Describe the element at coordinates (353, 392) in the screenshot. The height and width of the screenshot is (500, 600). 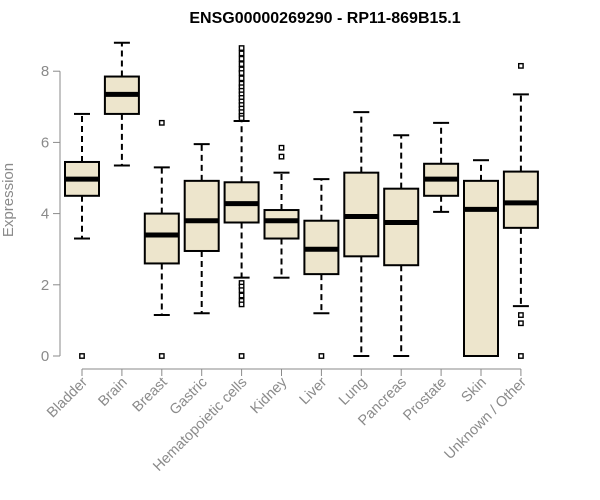
I see `x-tick-label-7: Lung` at that location.